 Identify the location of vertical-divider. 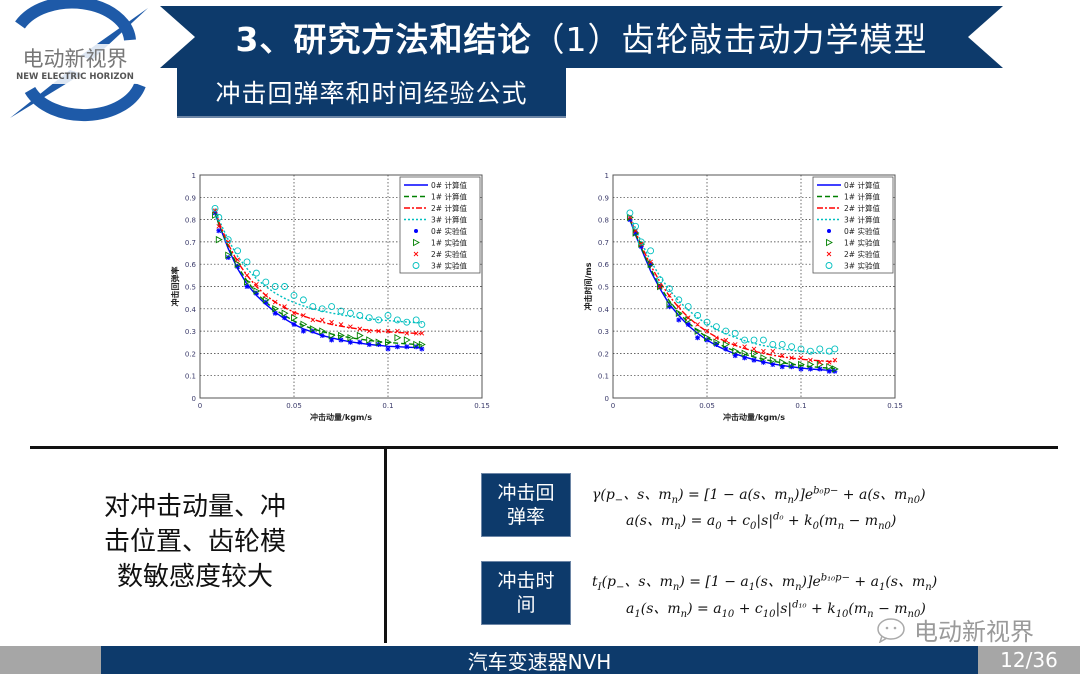
(385, 545).